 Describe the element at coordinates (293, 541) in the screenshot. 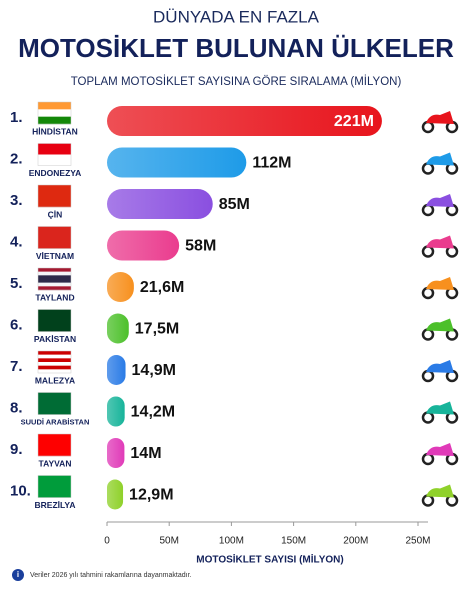

I see `x-tick-label: 150M` at that location.